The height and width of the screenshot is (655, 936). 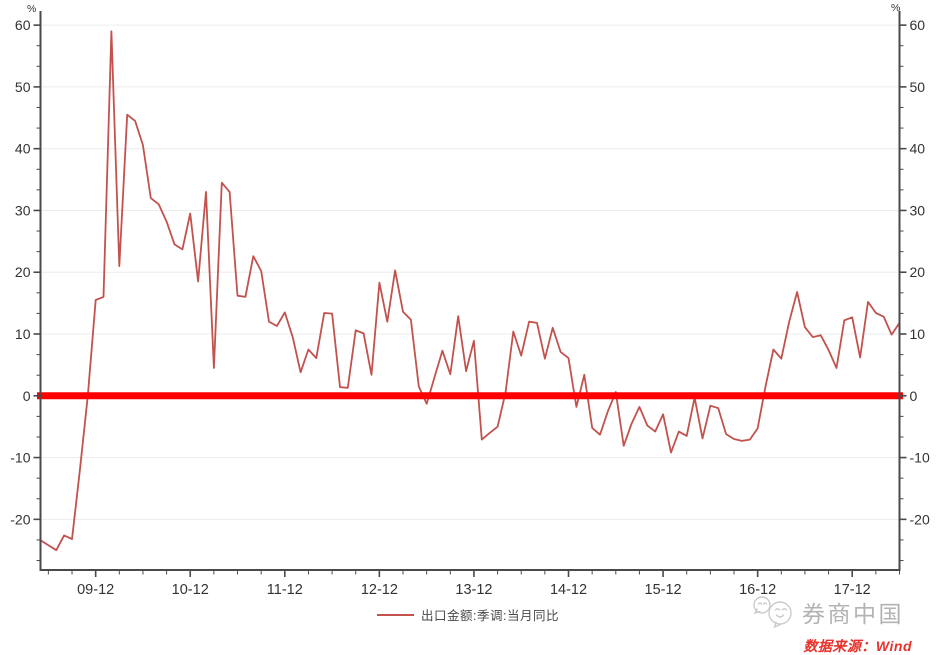 What do you see at coordinates (473, 590) in the screenshot?
I see `x-tick-label: 13-12` at bounding box center [473, 590].